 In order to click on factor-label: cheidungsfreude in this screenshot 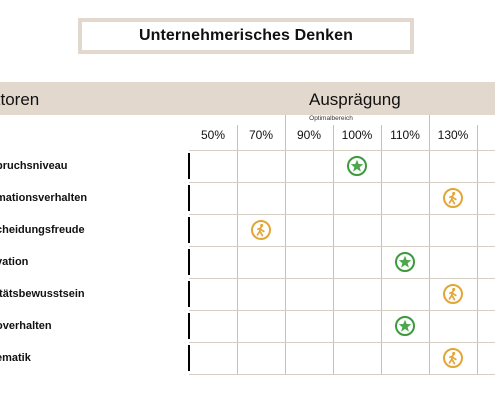, I will do `click(42, 230)`.